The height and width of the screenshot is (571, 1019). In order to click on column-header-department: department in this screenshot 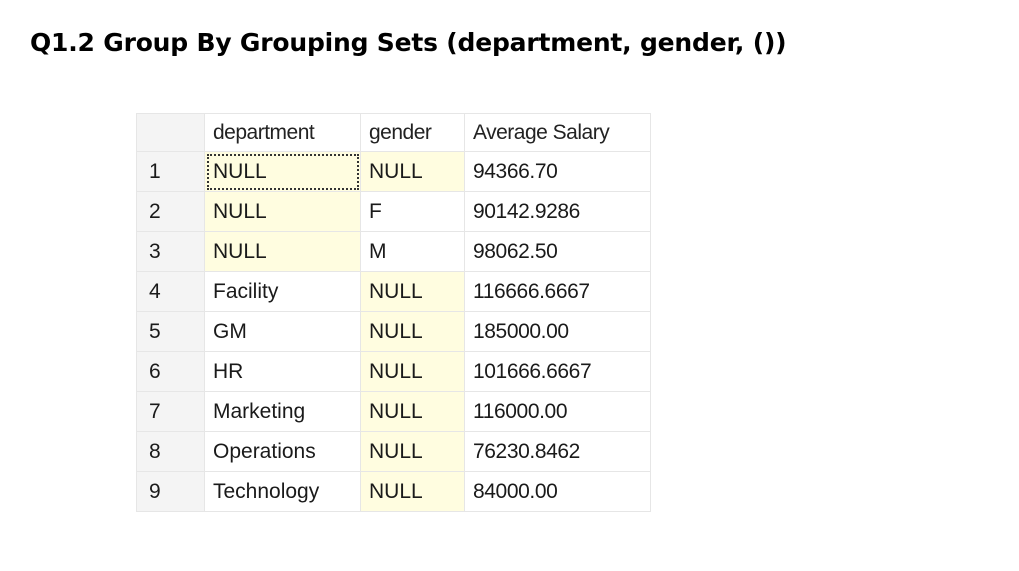, I will do `click(282, 132)`.